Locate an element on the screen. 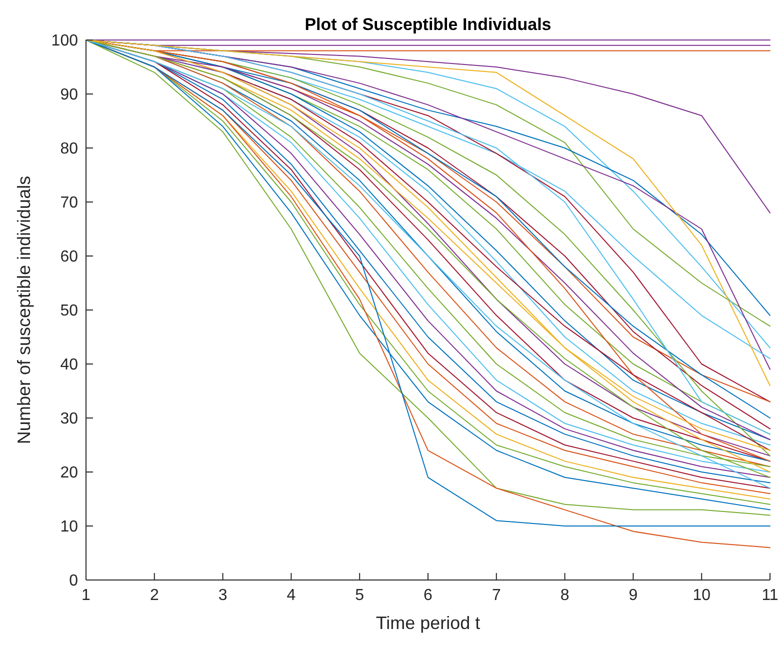 This screenshot has height=652, width=782. y-tick-label: 40 is located at coordinates (69, 365).